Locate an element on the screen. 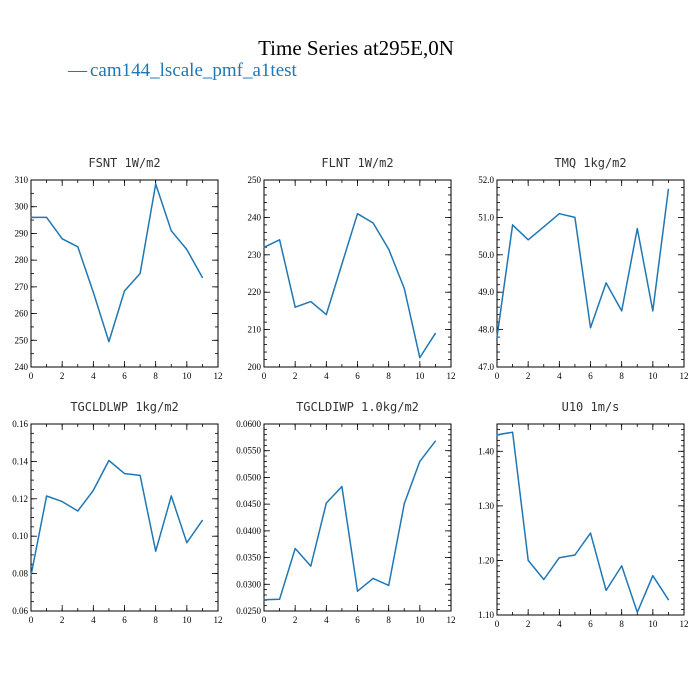  y-tick-label: 310 is located at coordinates (22, 180).